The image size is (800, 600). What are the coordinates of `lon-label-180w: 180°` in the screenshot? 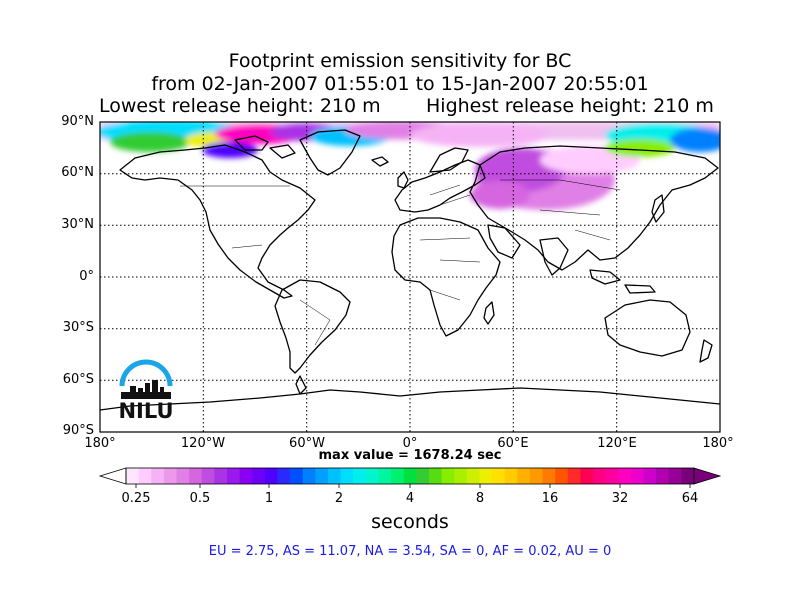 It's located at (100, 443).